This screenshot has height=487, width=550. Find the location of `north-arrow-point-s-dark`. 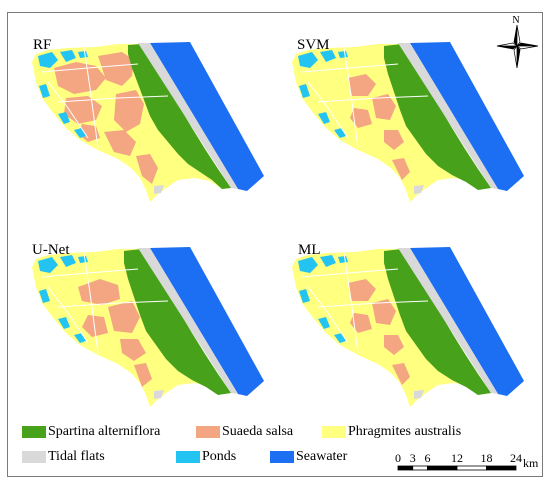

north-arrow-point-s-dark is located at coordinates (518, 56).